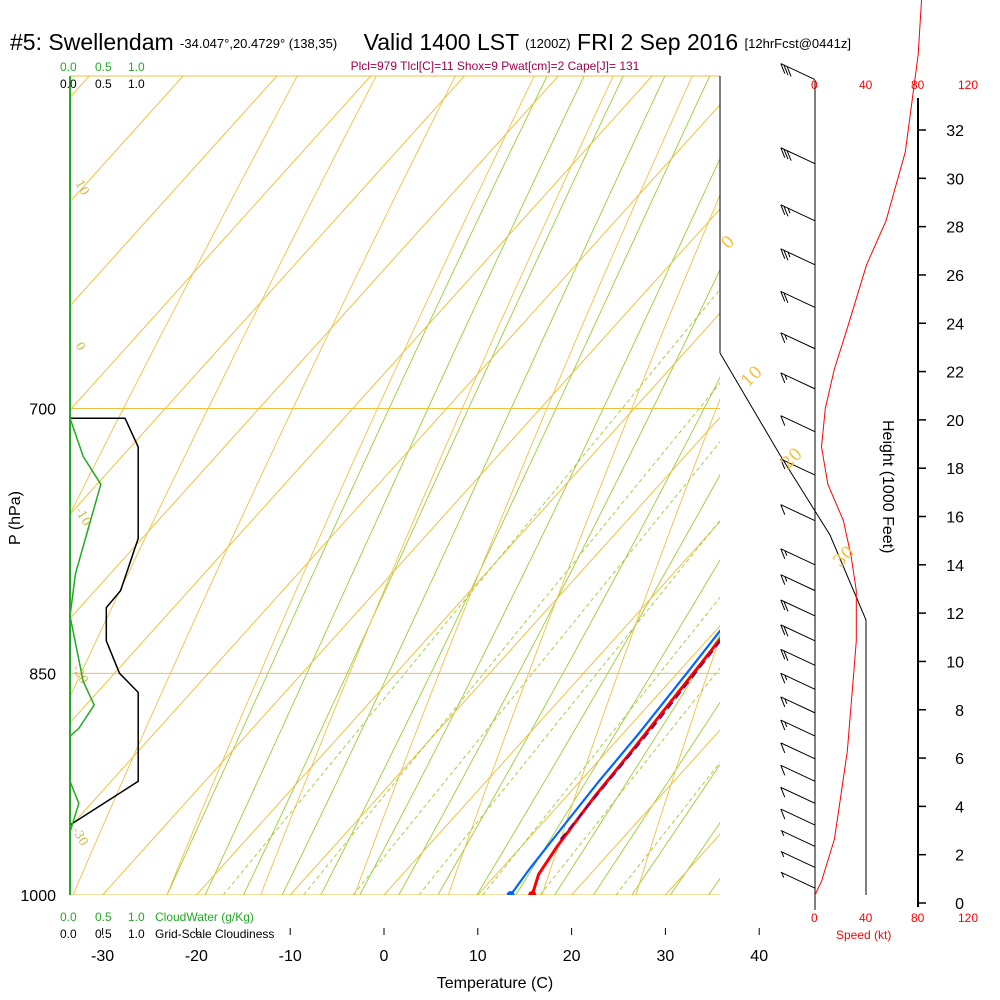  I want to click on wind-speed-bottom-3: 120, so click(968, 918).